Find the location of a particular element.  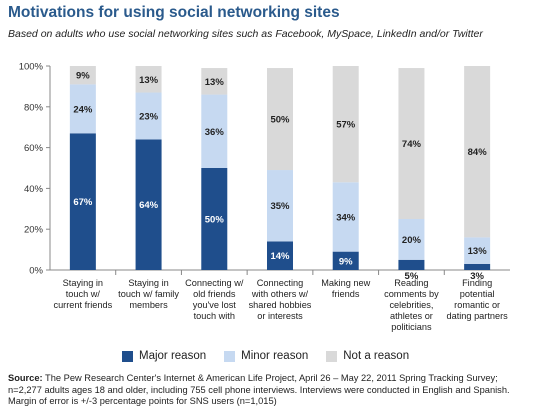

y-tick-label: 100% is located at coordinates (31, 67).